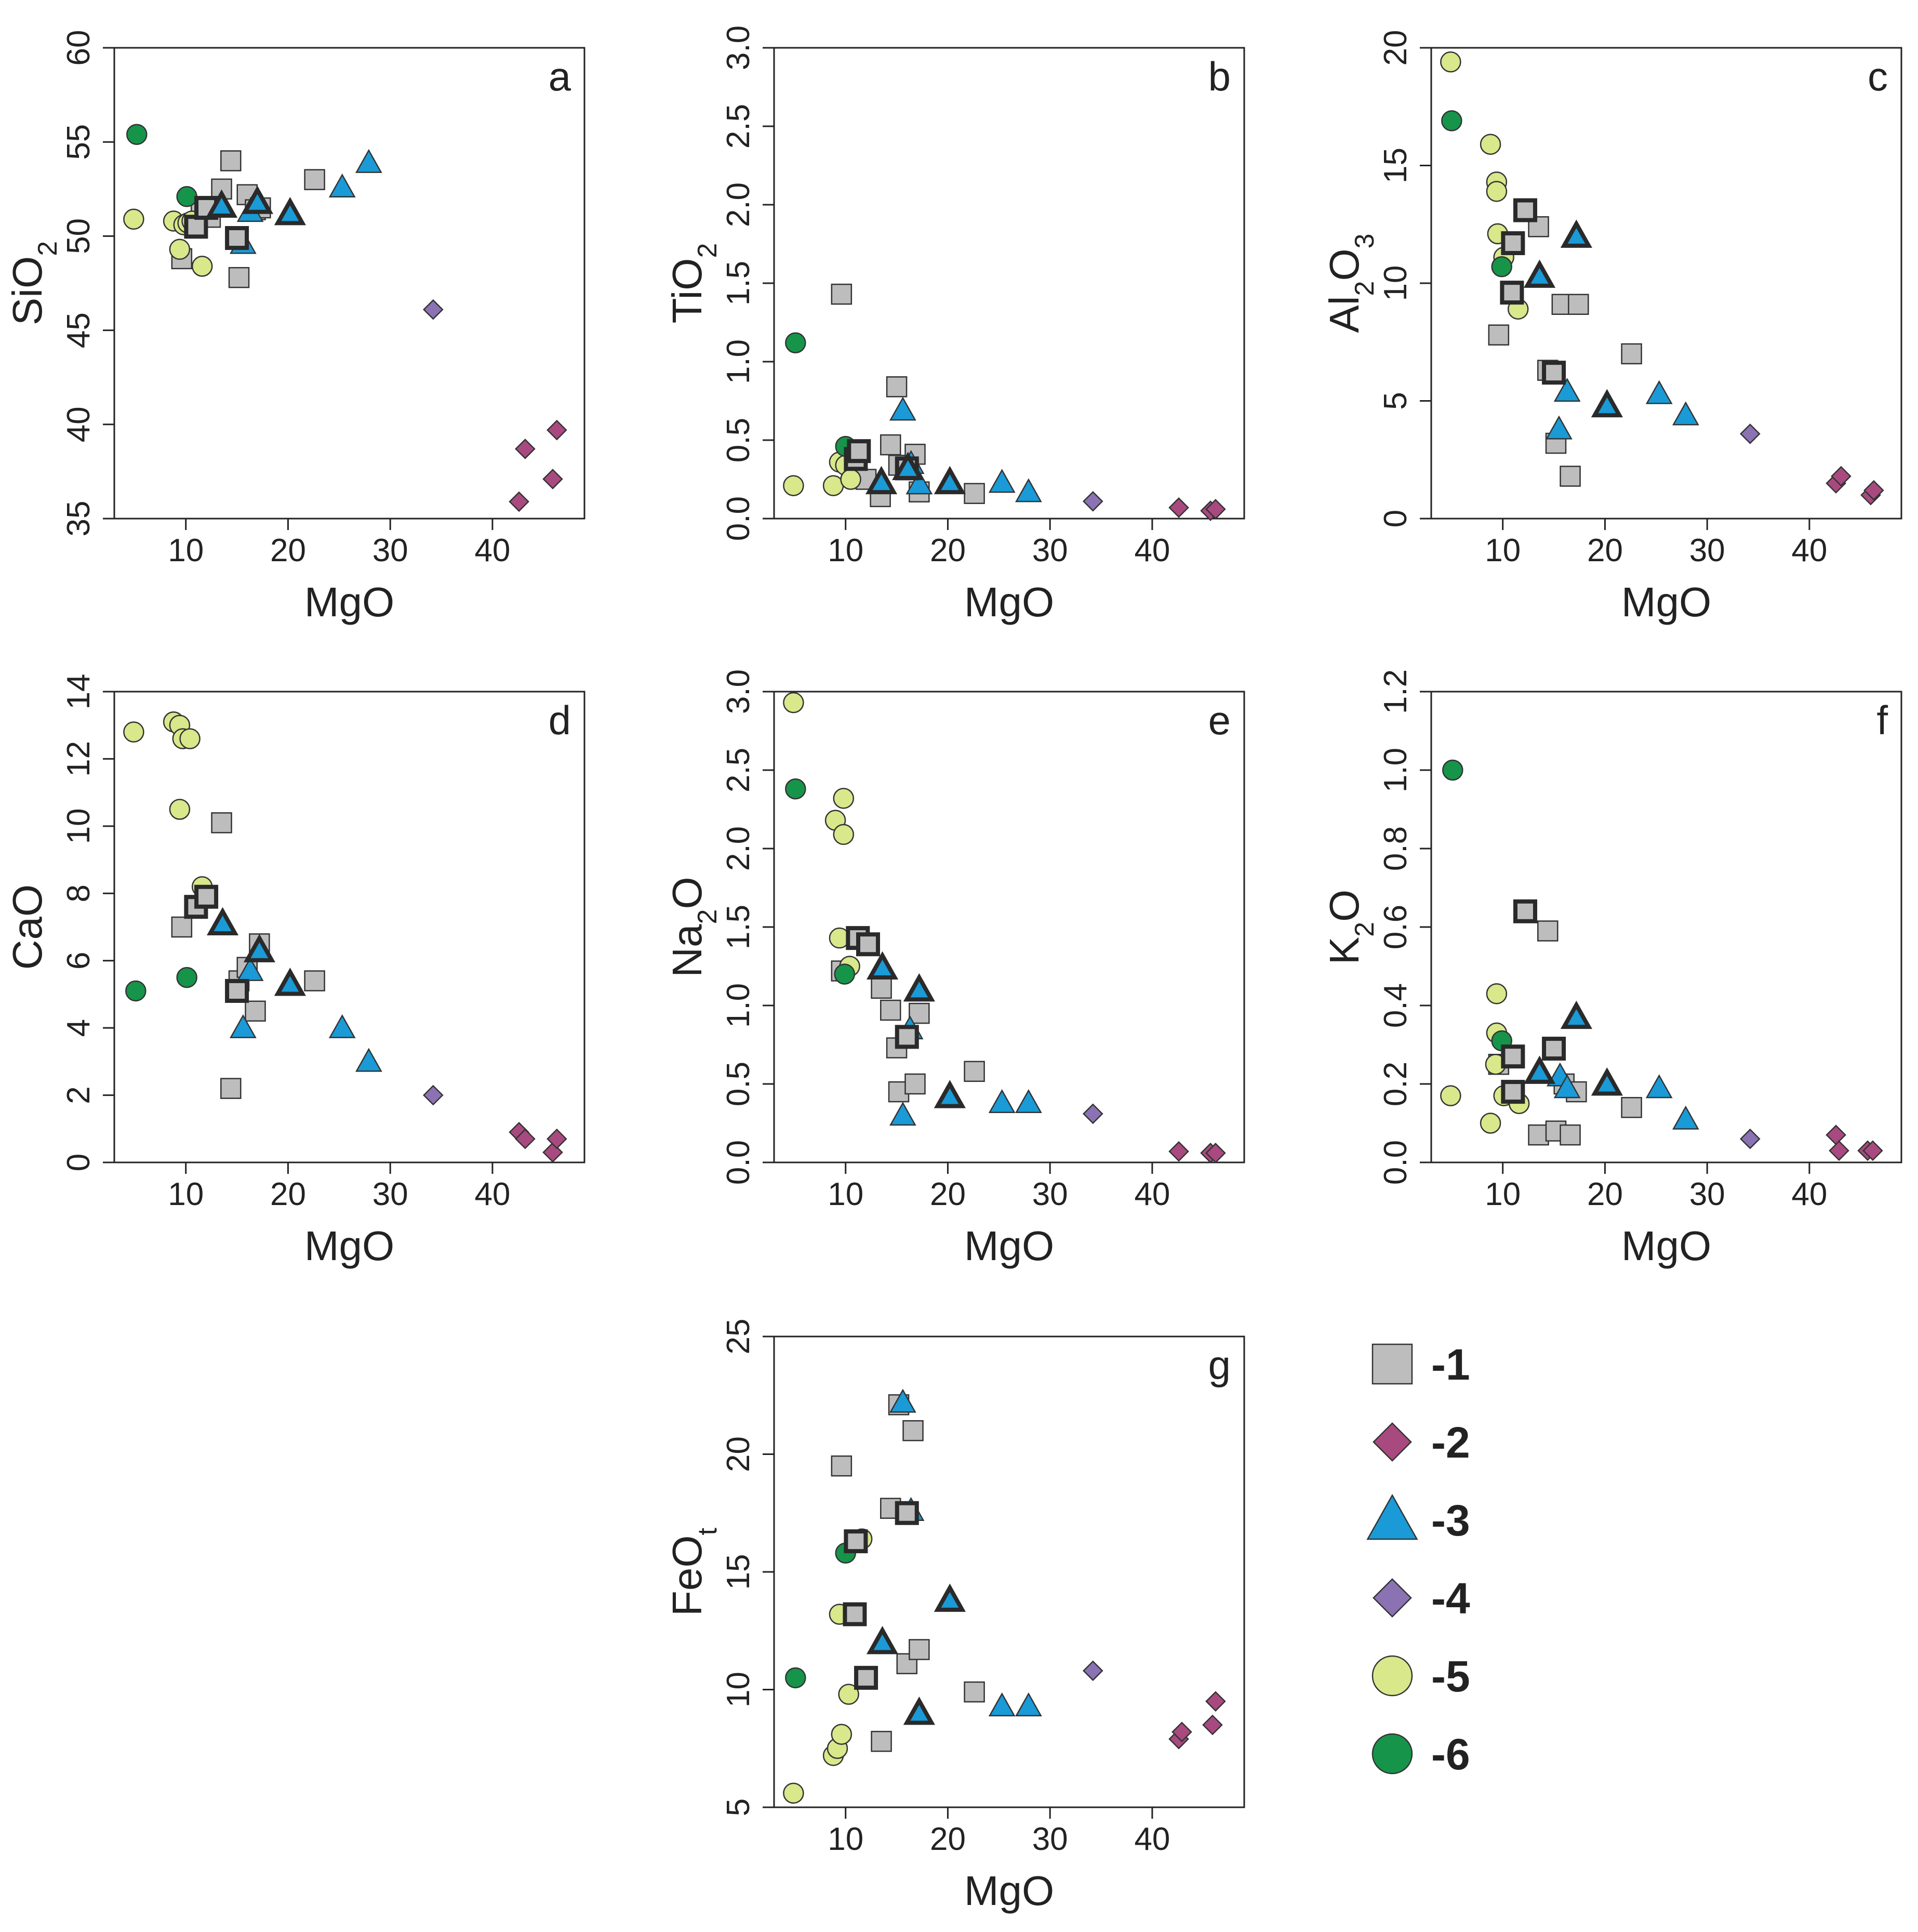 The width and height of the screenshot is (1918, 1932). Describe the element at coordinates (79, 1028) in the screenshot. I see `y-tick-label: 4` at that location.